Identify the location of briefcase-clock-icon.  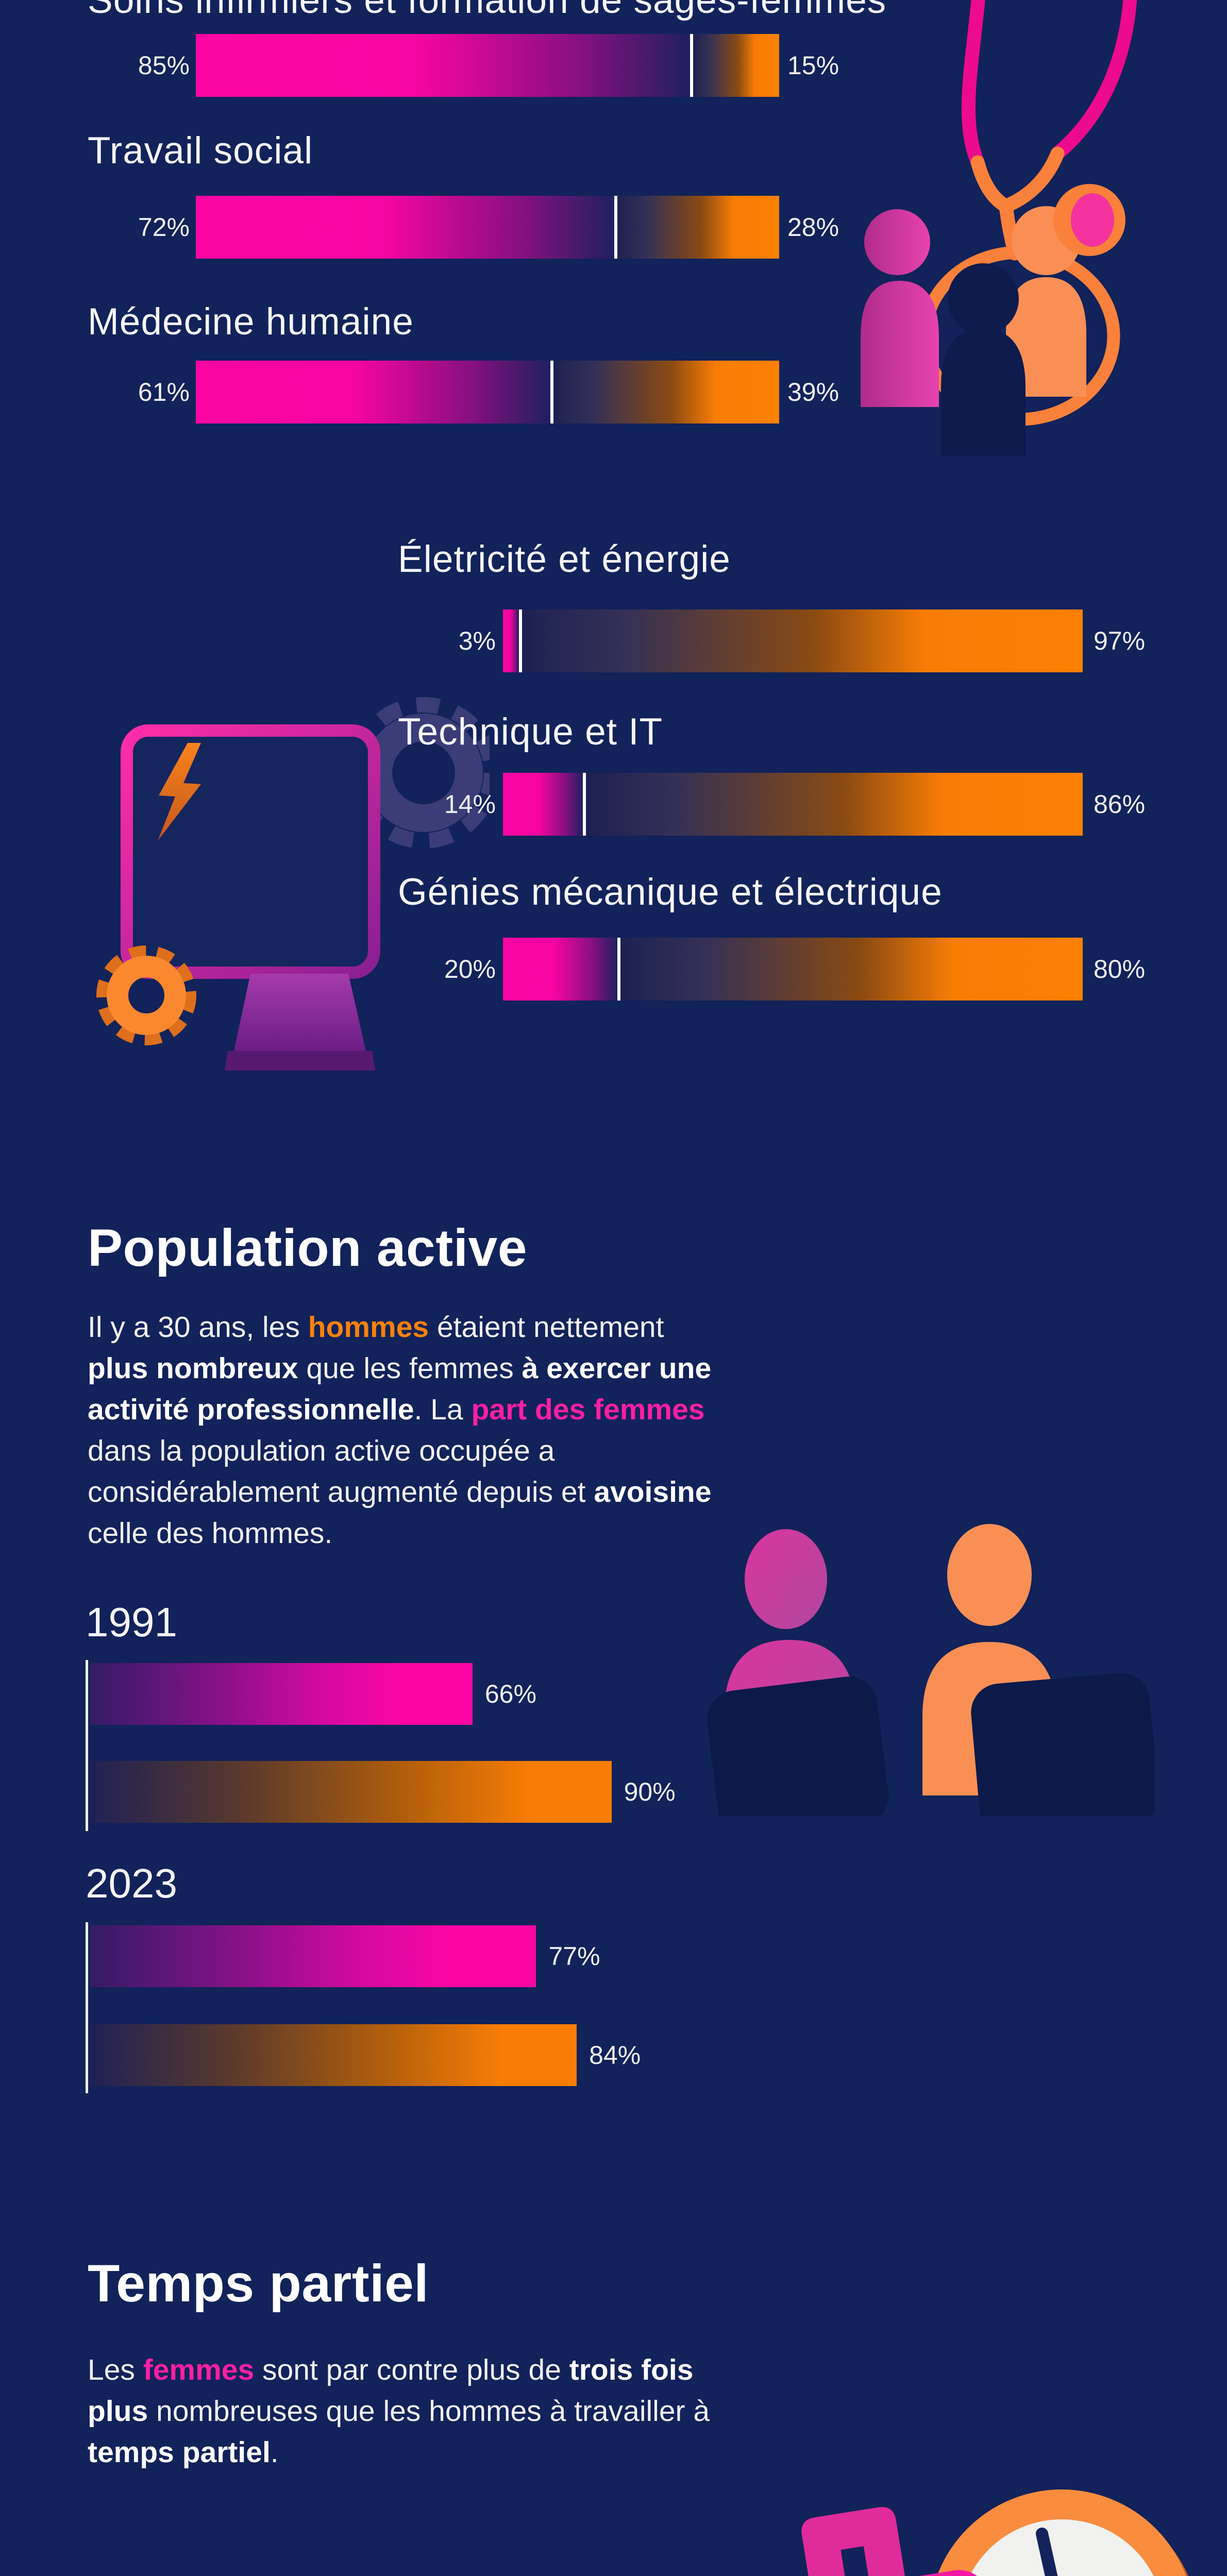
(942, 2532).